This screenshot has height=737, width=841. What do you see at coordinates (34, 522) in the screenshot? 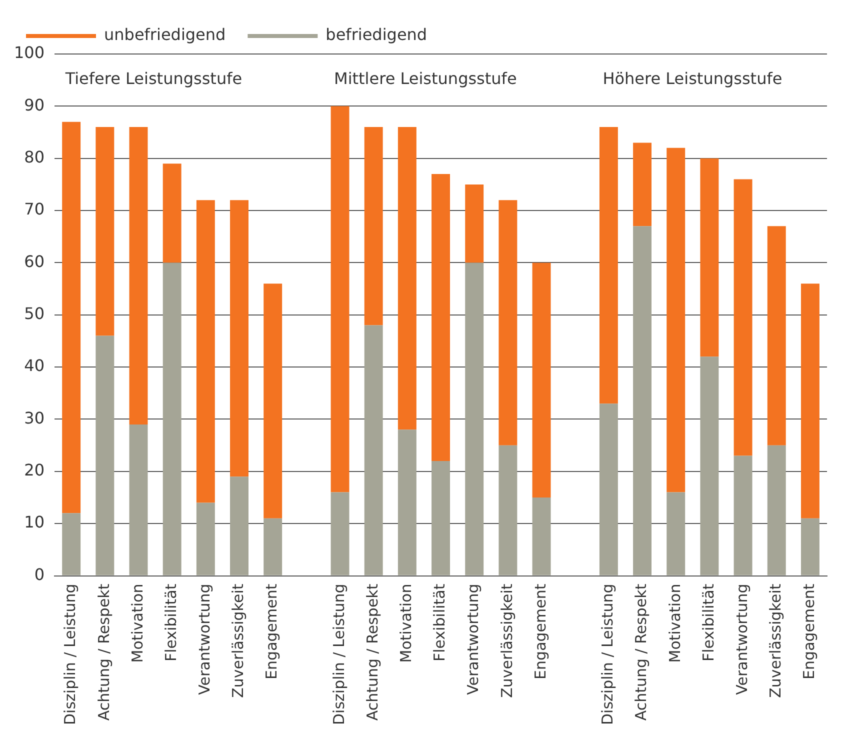
I see `y-tick-label: 10` at bounding box center [34, 522].